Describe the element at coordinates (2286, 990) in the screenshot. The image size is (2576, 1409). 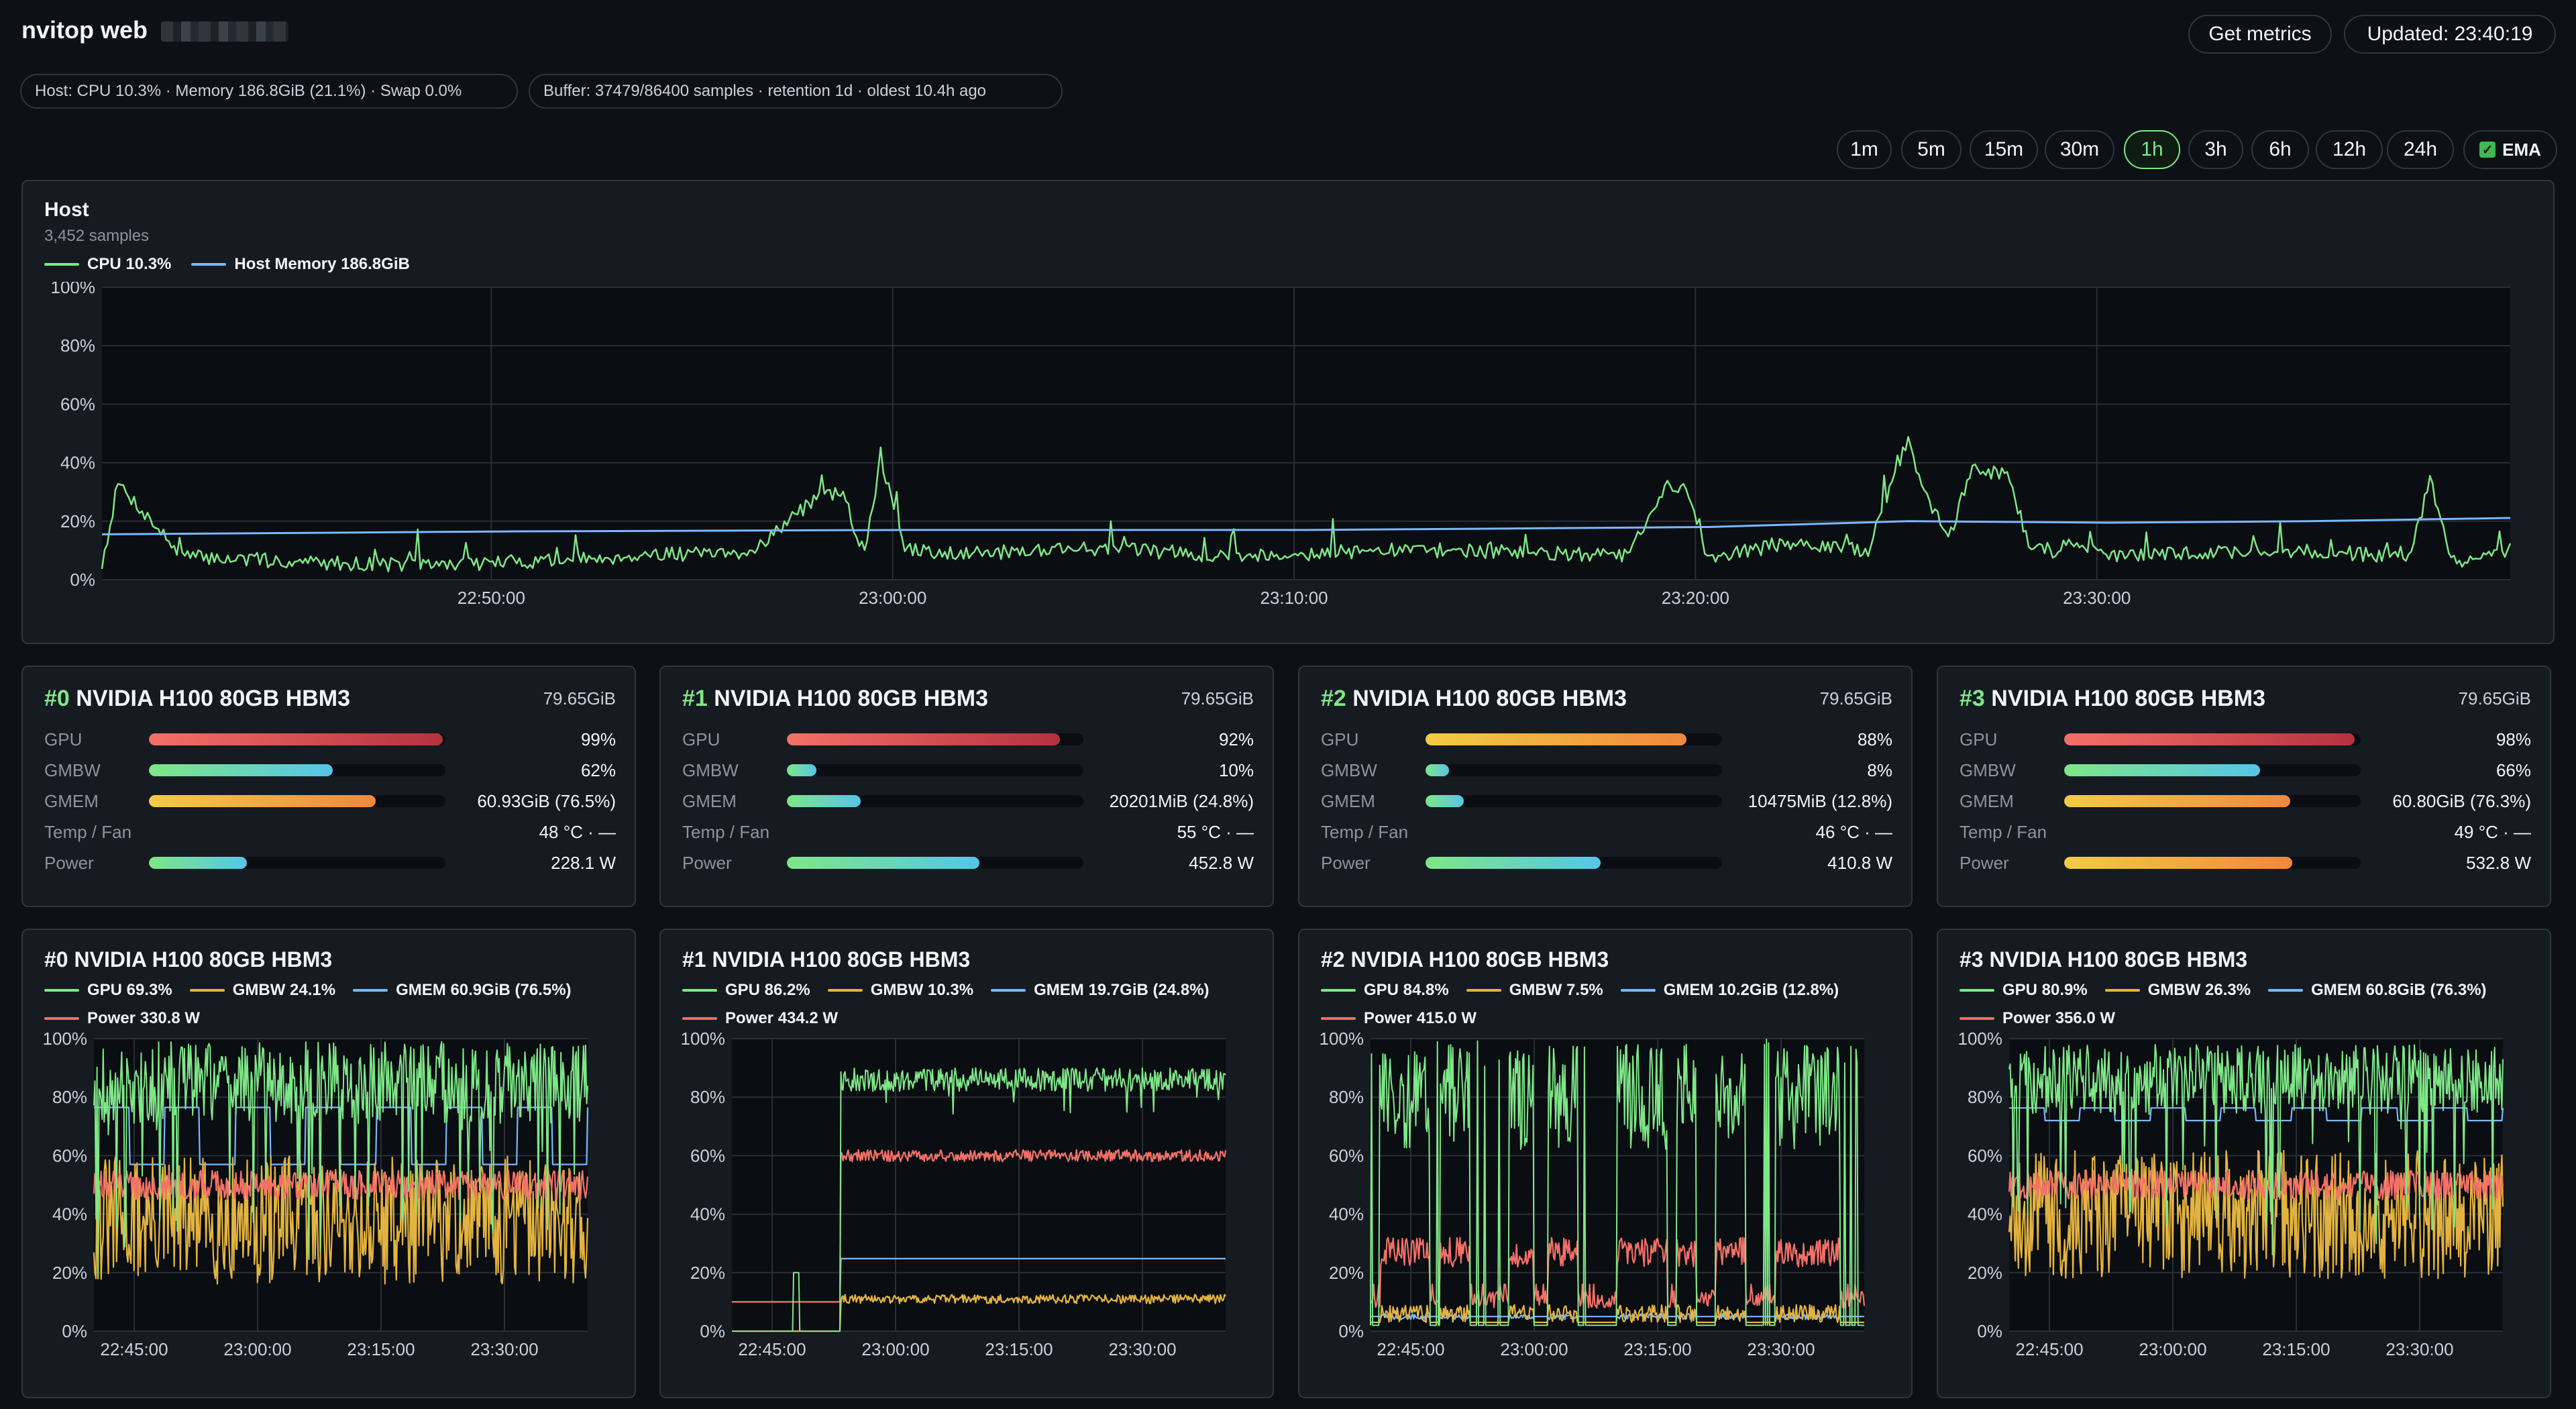
I see `legend-swatch-gmem` at that location.